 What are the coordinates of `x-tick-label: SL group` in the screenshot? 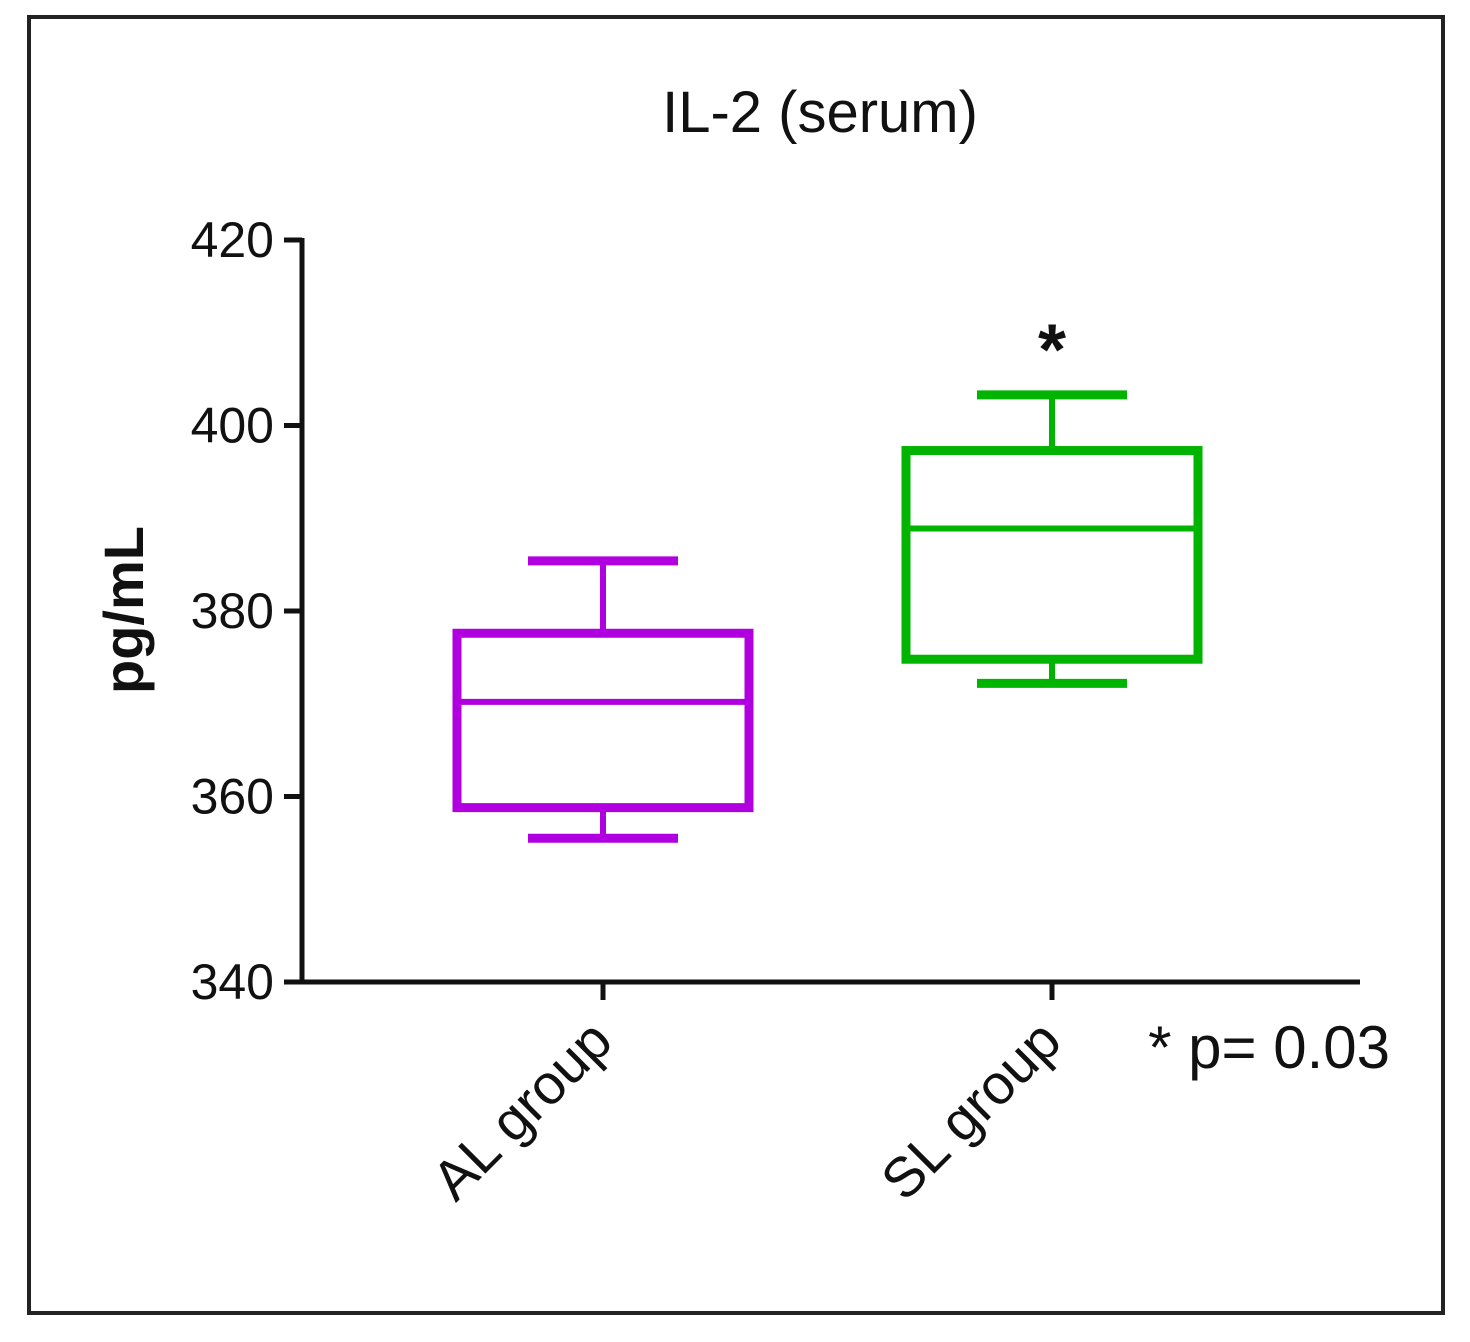 It's located at (971, 1110).